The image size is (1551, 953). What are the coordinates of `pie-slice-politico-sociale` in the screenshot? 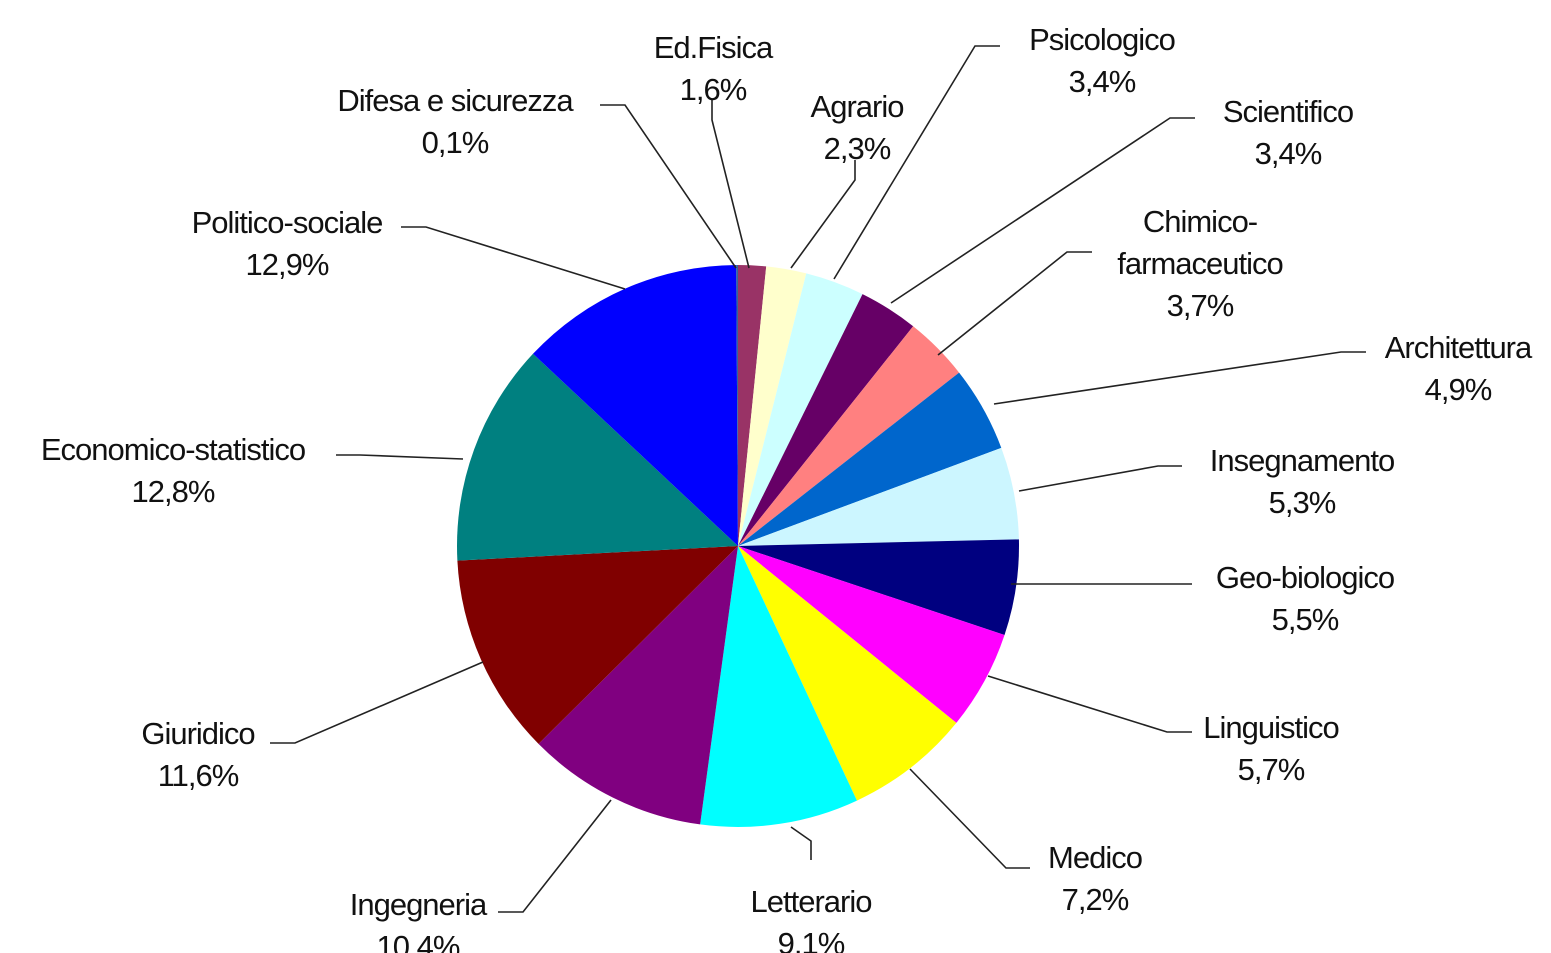 It's located at (635, 405).